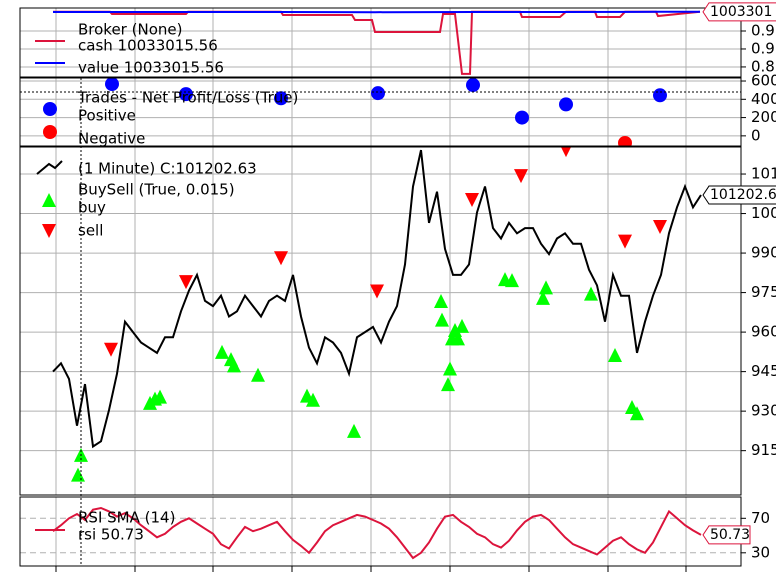 This screenshot has height=579, width=776. Describe the element at coordinates (763, 213) in the screenshot. I see `y-tick-label: 100` at that location.